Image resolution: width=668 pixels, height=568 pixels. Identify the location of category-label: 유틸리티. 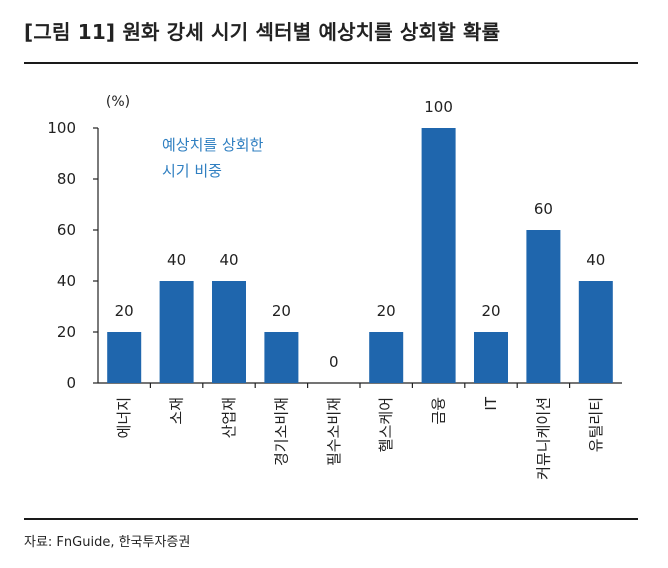
(596, 424).